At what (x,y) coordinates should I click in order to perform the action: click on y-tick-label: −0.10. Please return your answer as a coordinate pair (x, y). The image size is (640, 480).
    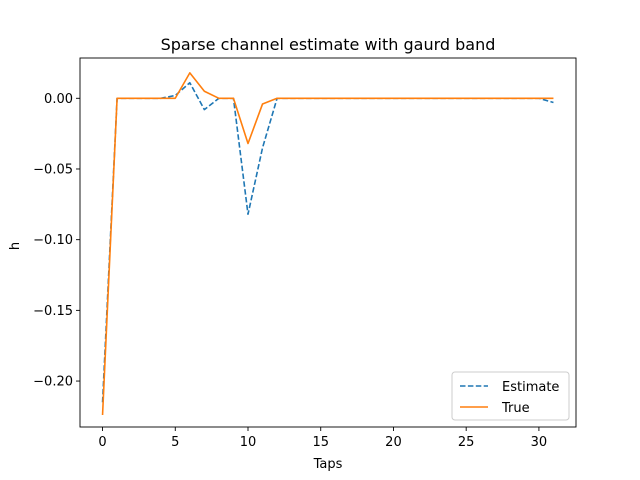
    Looking at the image, I should click on (53, 240).